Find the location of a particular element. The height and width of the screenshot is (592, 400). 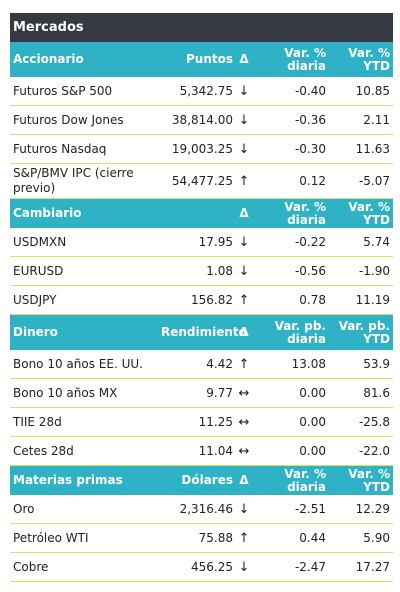

row-value: 9.77 is located at coordinates (197, 393).